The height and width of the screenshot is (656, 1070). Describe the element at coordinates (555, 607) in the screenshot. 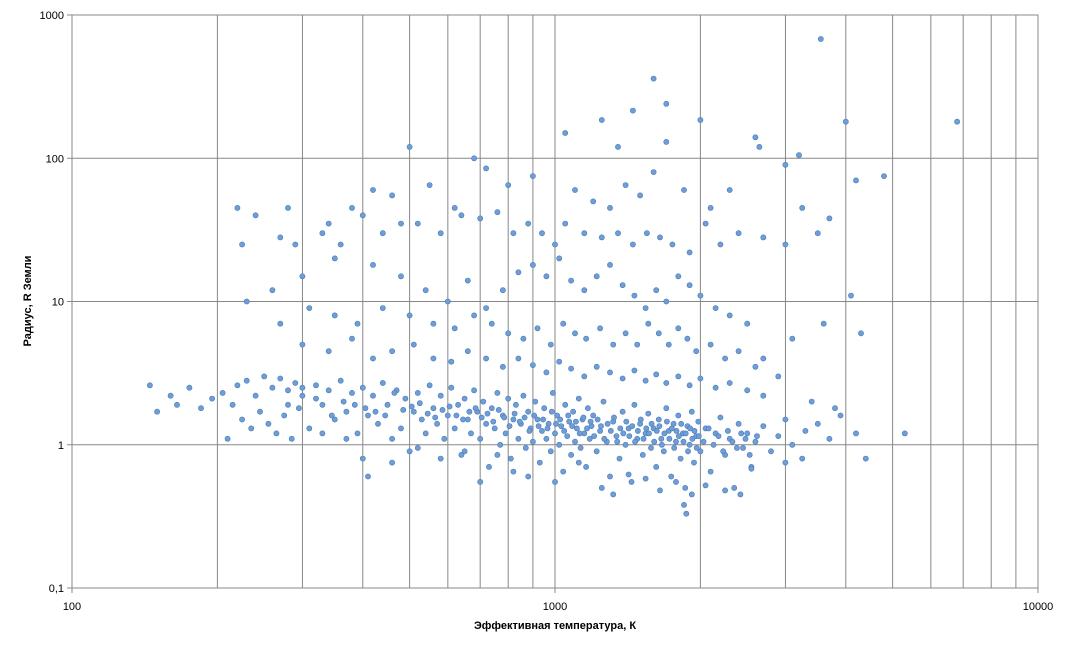

I see `x-tick-label: 1000` at that location.